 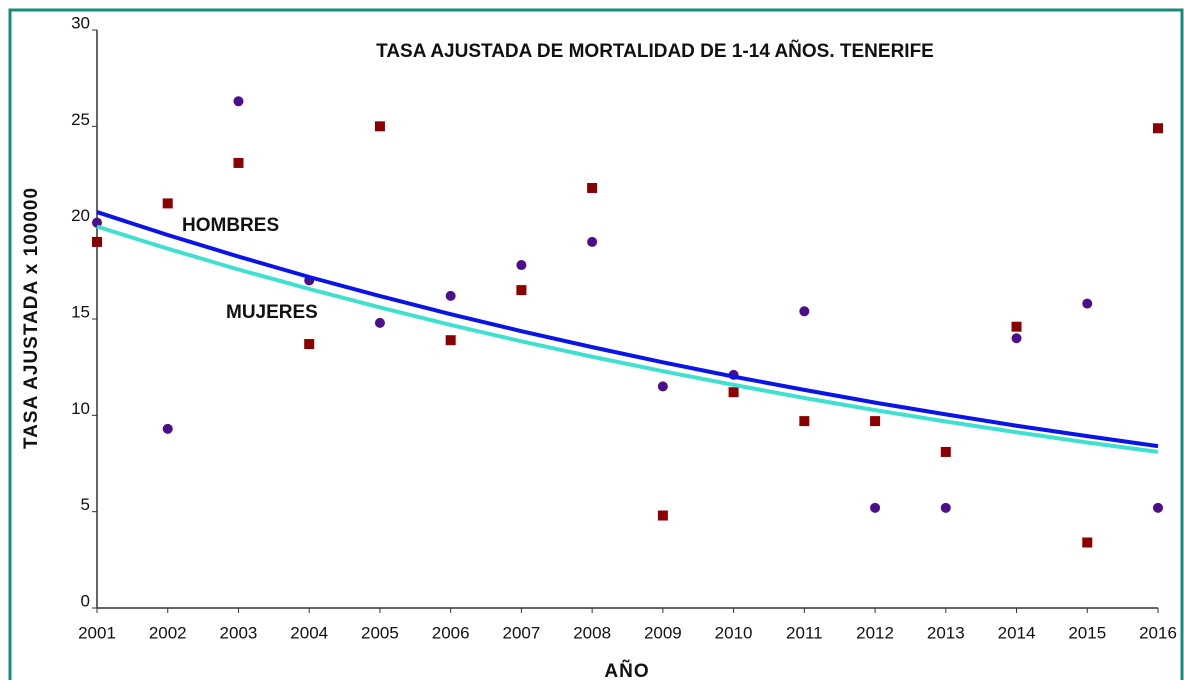 What do you see at coordinates (946, 632) in the screenshot?
I see `x-tick-label: 2013` at bounding box center [946, 632].